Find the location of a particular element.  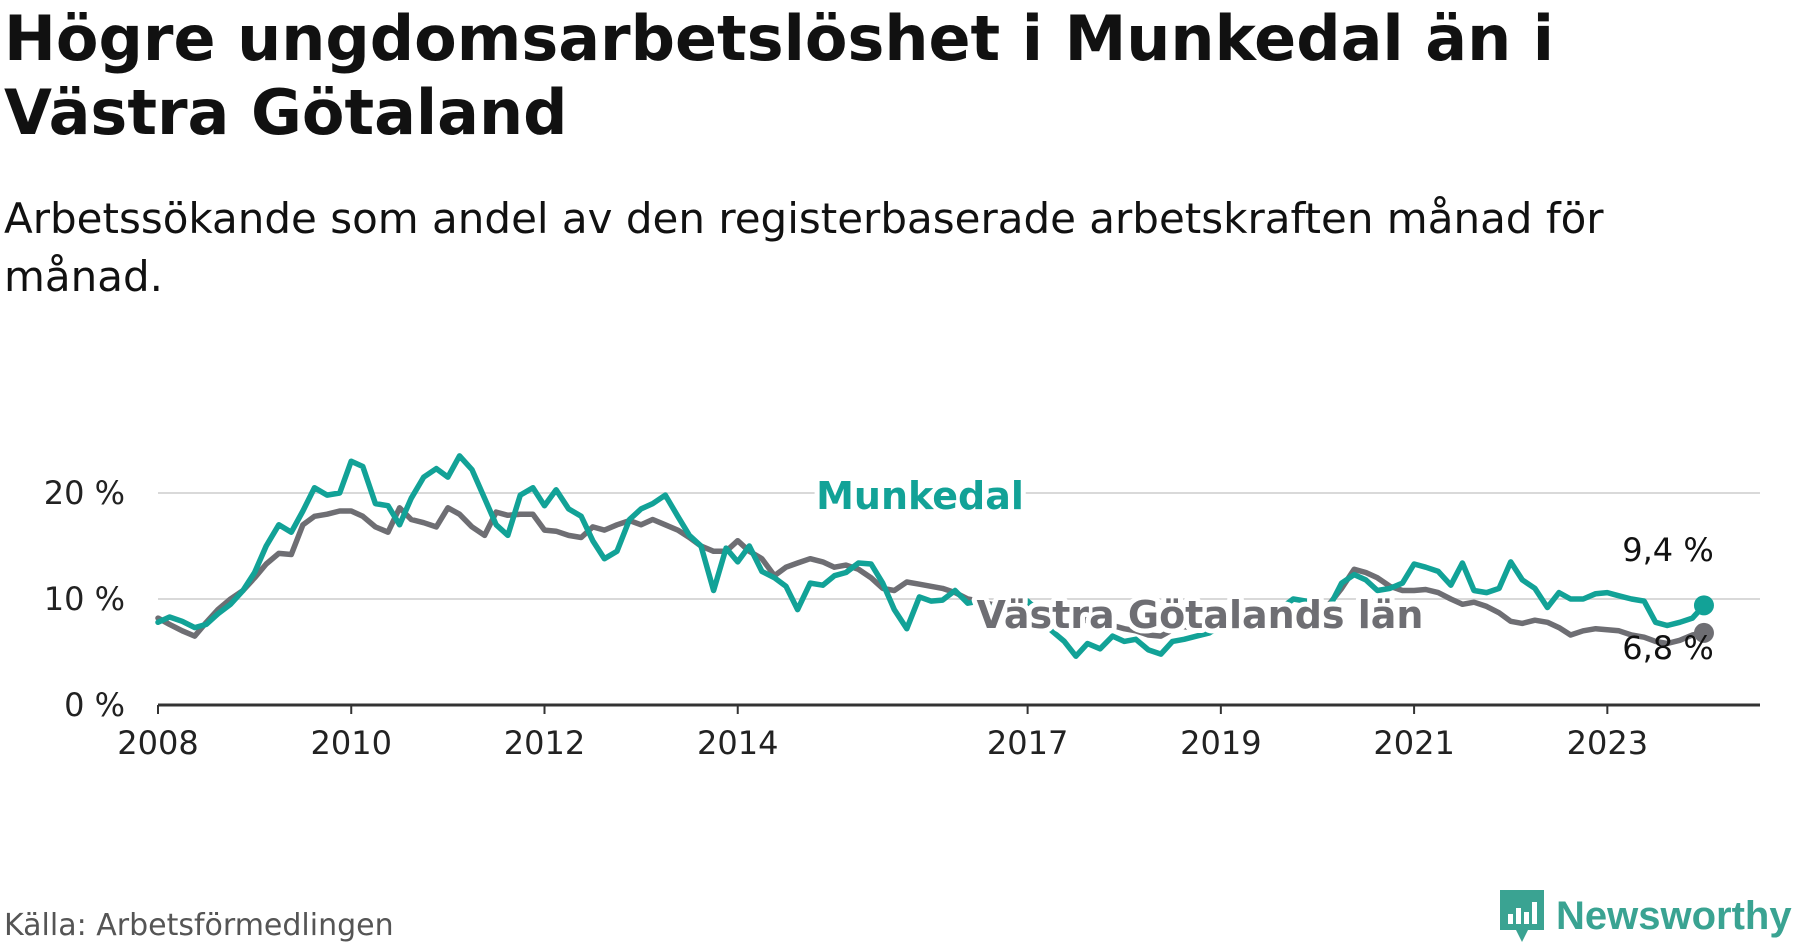

x-tick-label: 2021 is located at coordinates (1413, 743).